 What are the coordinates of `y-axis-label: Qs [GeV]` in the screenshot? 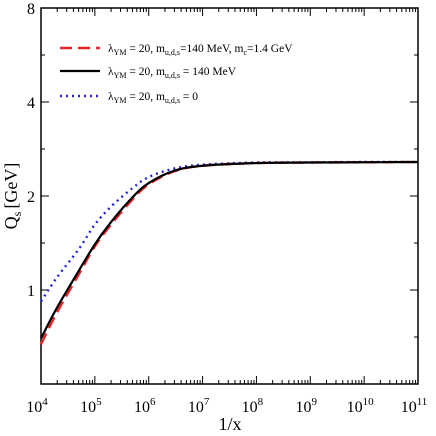 It's located at (12, 196).